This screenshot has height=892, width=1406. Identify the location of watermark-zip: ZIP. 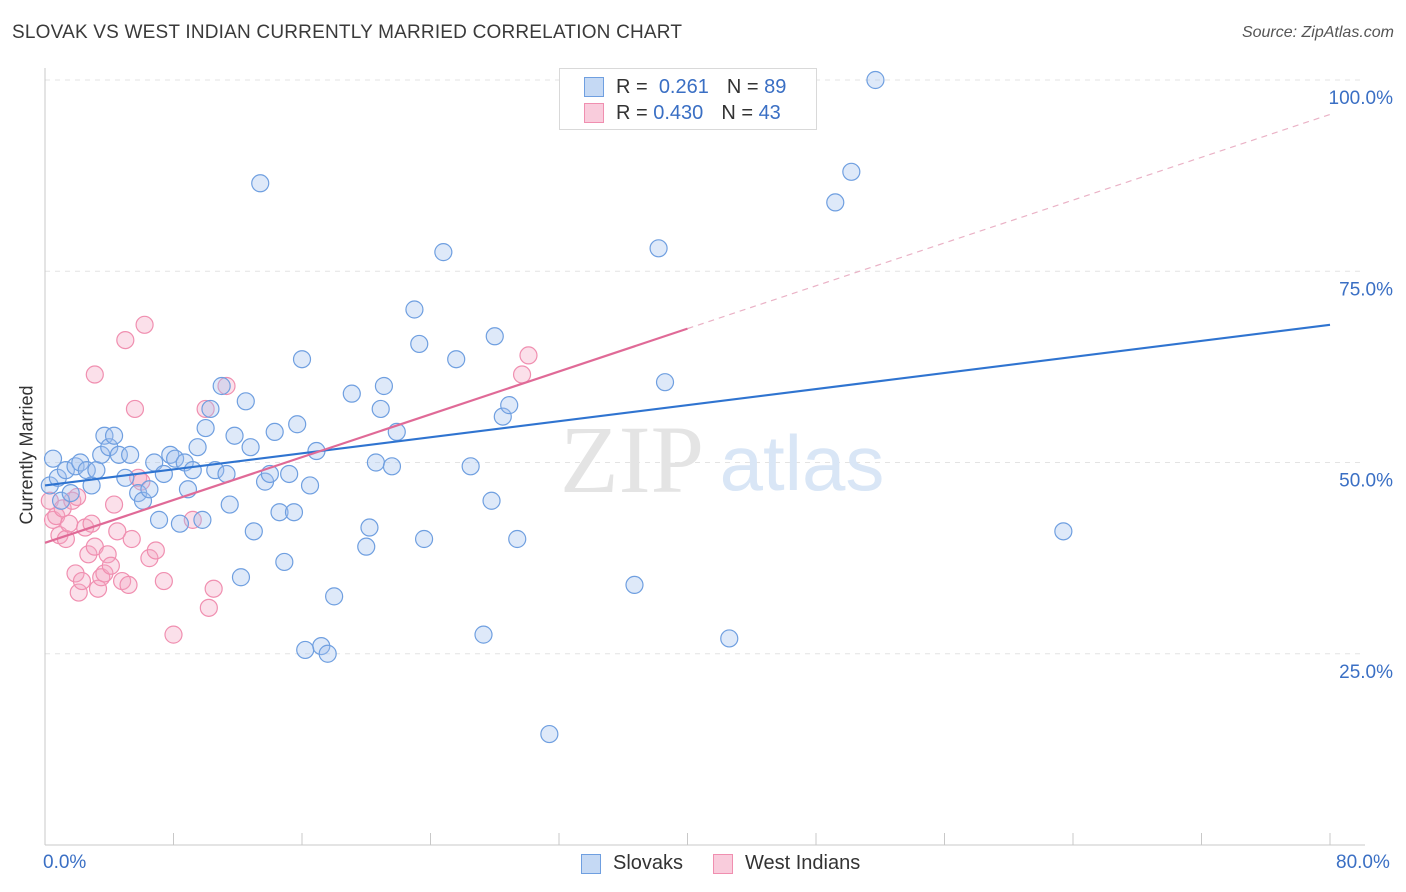
(632, 459).